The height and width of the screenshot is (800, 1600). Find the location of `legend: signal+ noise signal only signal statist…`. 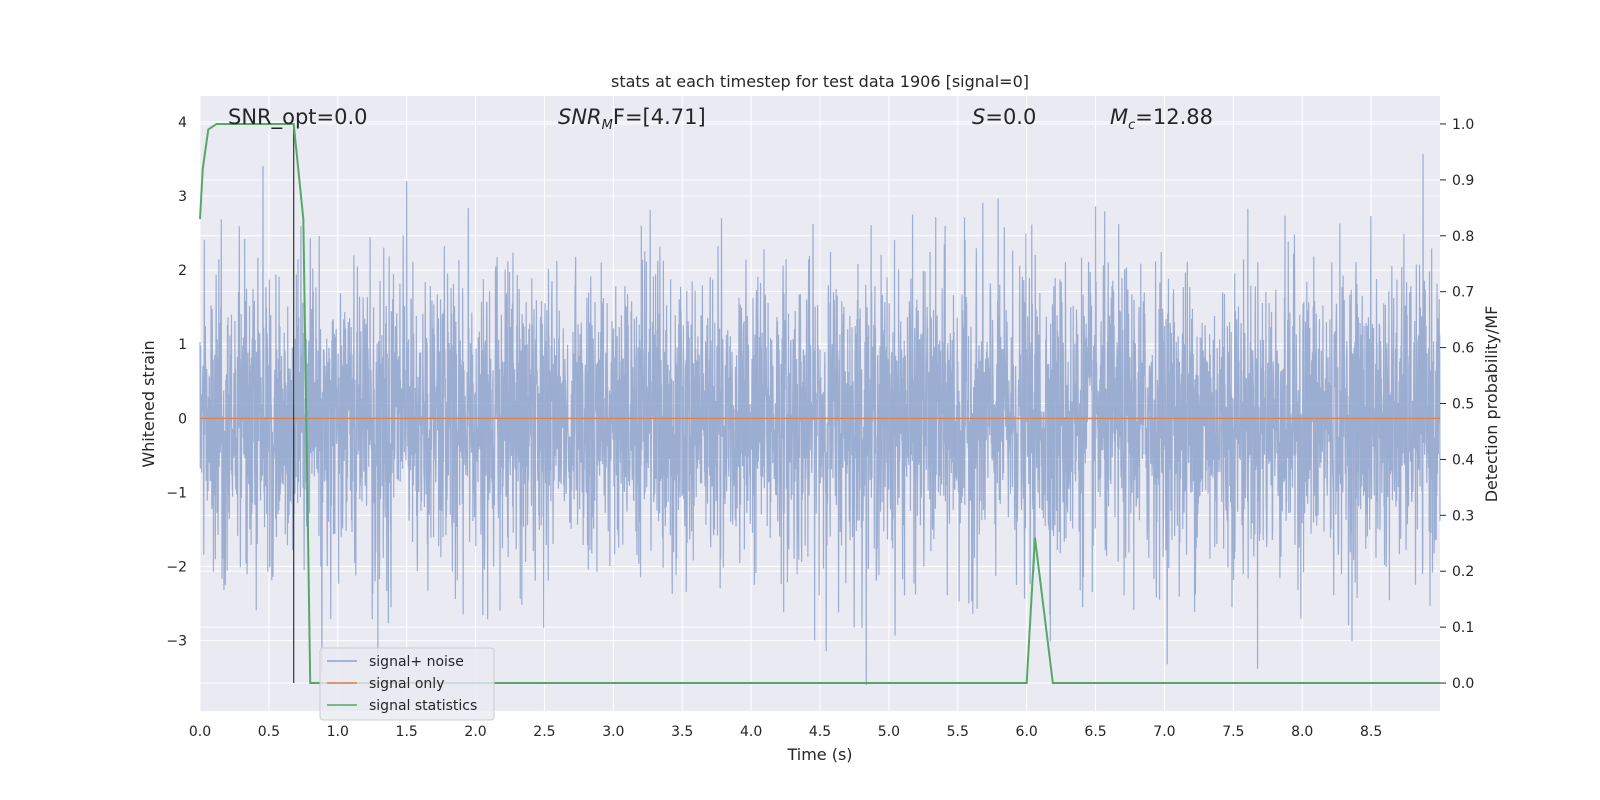

legend: signal+ noise signal only signal statist… is located at coordinates (407, 684).